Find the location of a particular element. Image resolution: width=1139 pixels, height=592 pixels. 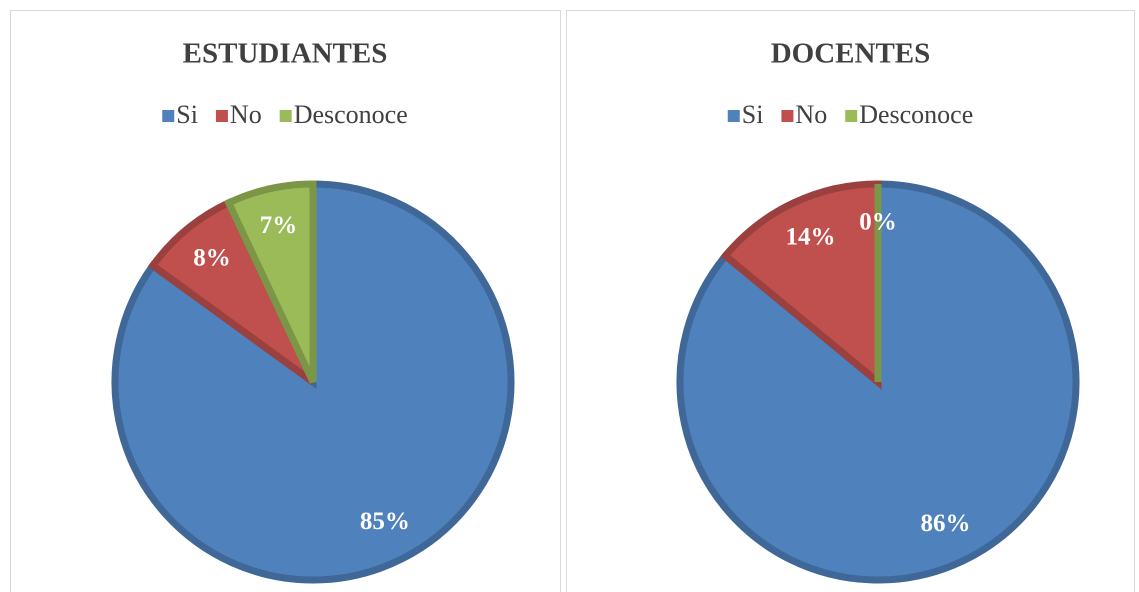

data-label: 0% is located at coordinates (878, 221).